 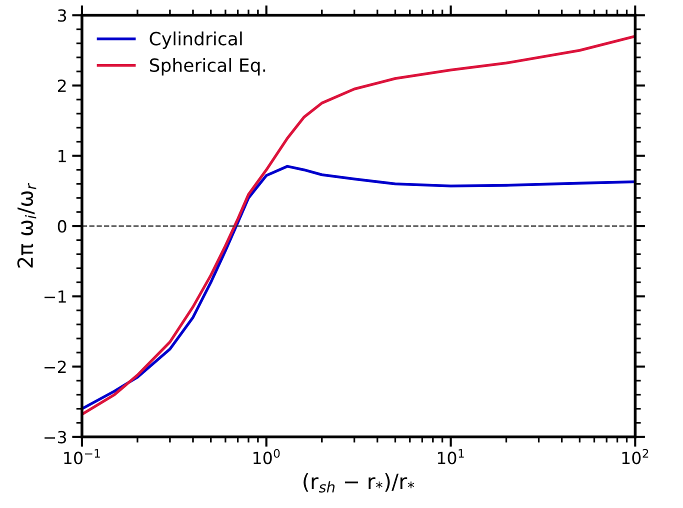 I want to click on x-tick-label: 10$^{0}$, so click(x=267, y=456).